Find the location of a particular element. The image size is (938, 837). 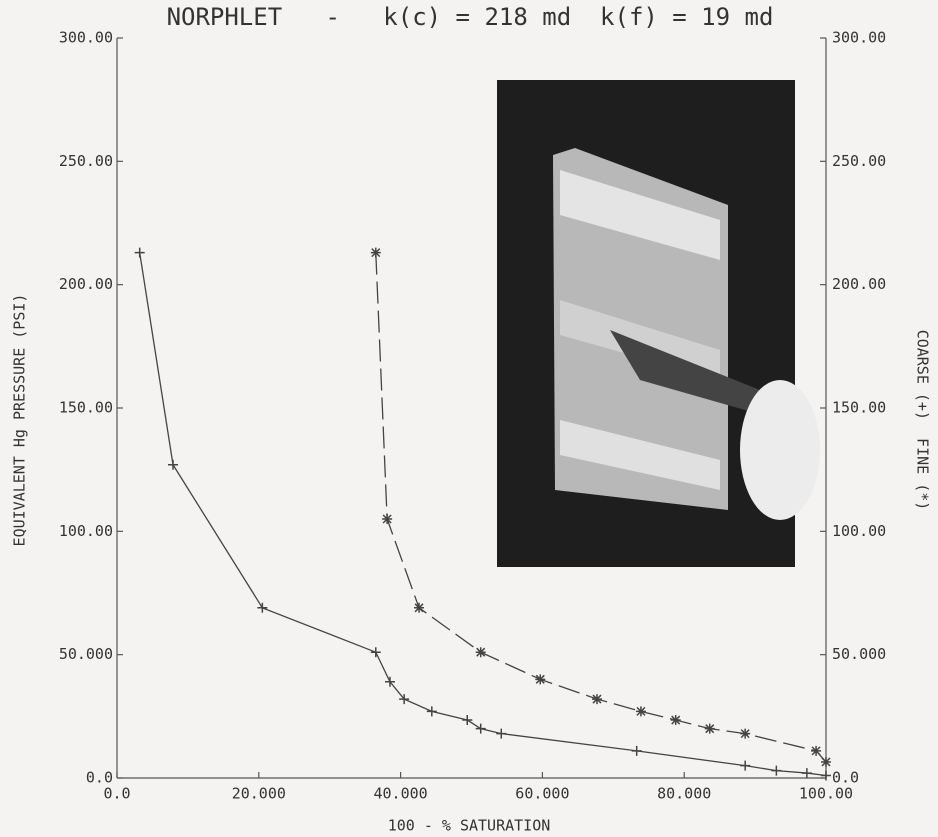

y-tick-label: 100.00 is located at coordinates (86, 531).